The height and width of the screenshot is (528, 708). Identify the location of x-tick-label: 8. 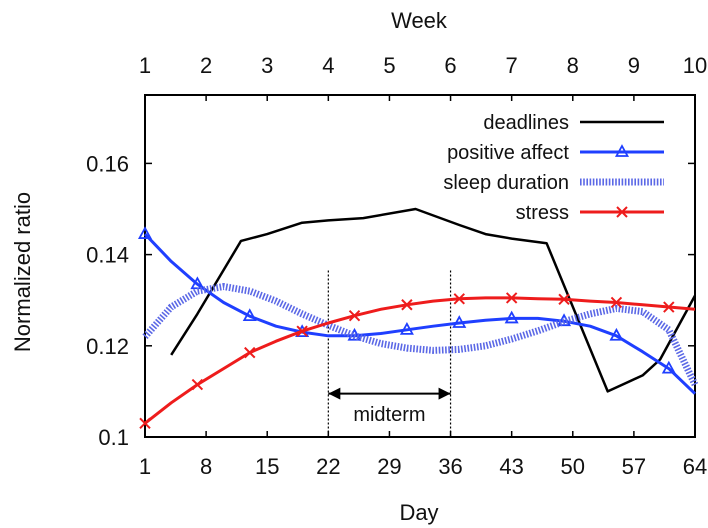
(206, 466).